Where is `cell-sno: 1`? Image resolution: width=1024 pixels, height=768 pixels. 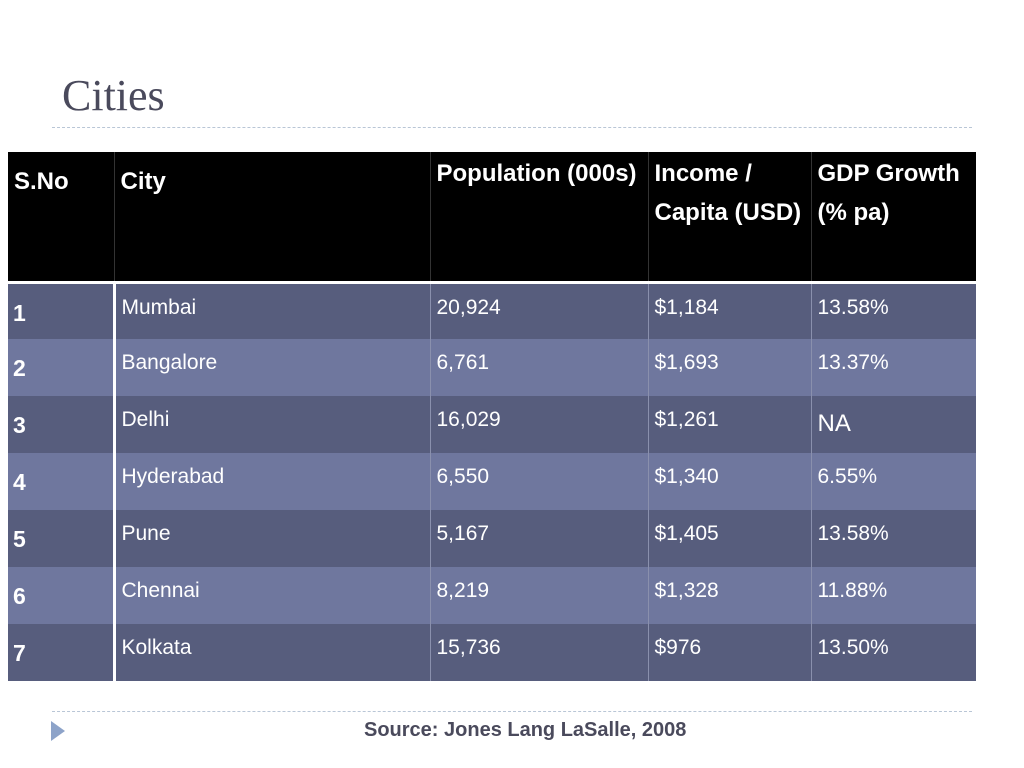
cell-sno: 1 is located at coordinates (62, 309).